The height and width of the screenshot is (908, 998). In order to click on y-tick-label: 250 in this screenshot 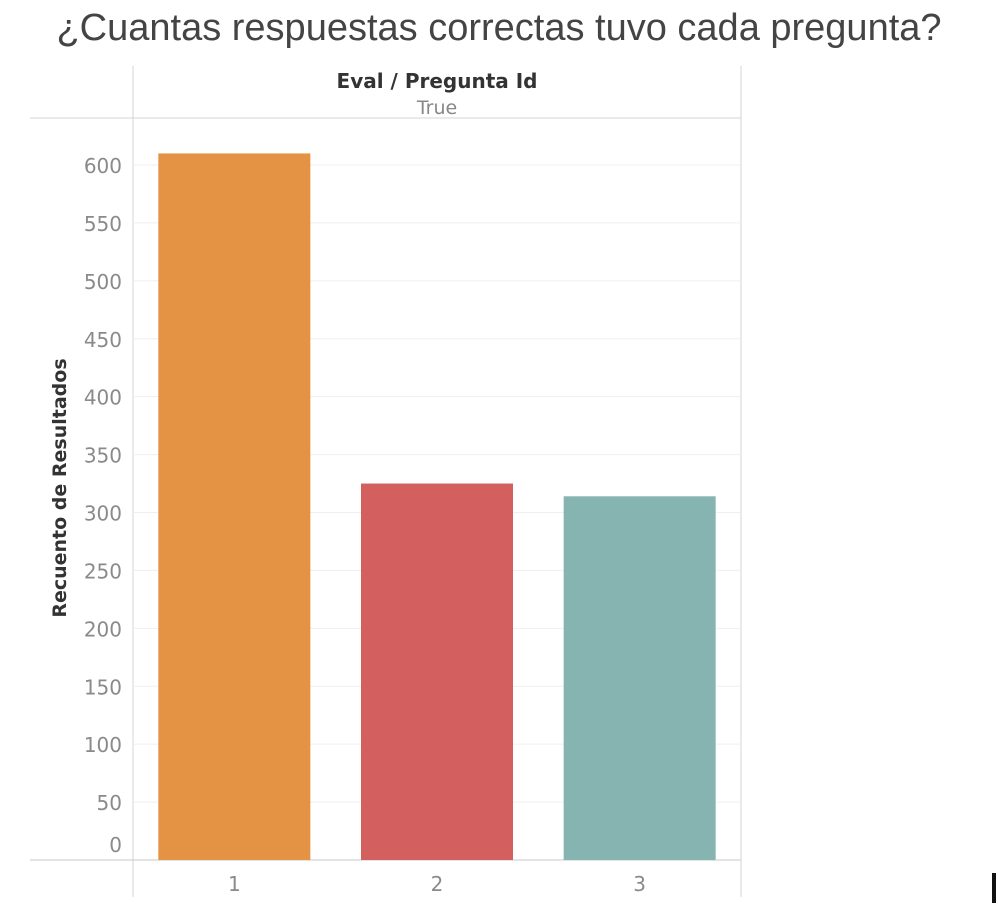, I will do `click(103, 571)`.